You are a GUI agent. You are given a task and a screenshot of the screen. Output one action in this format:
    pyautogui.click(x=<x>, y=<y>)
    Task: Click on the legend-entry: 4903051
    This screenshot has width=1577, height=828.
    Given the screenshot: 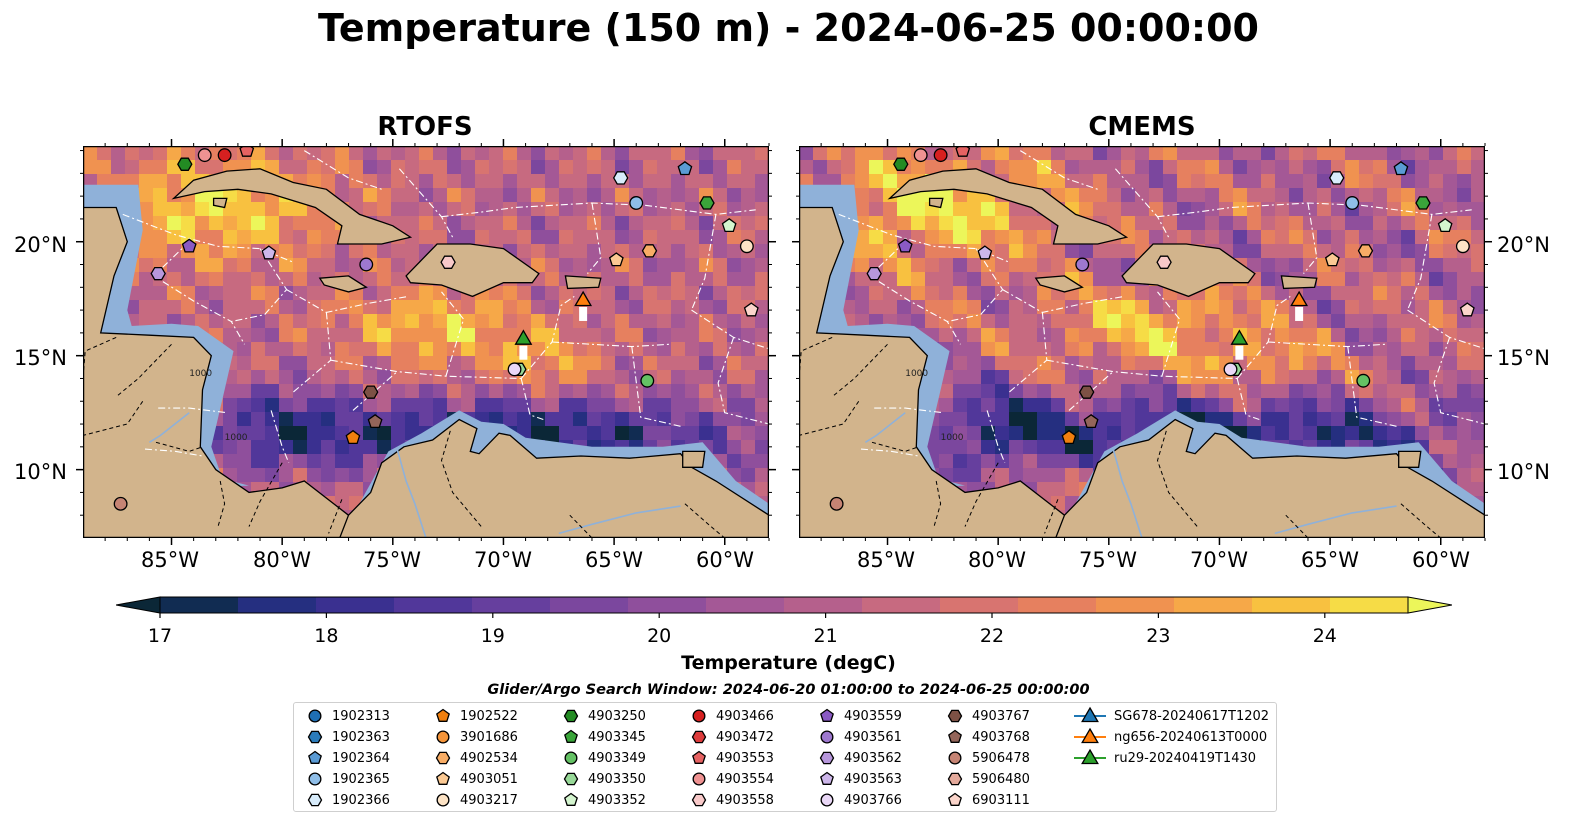 What is the action you would take?
    pyautogui.click(x=476, y=779)
    